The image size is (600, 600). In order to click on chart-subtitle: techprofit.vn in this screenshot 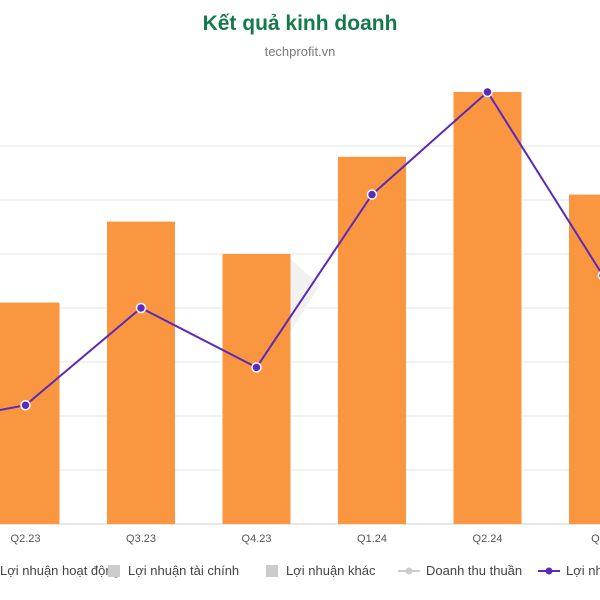, I will do `click(300, 51)`.